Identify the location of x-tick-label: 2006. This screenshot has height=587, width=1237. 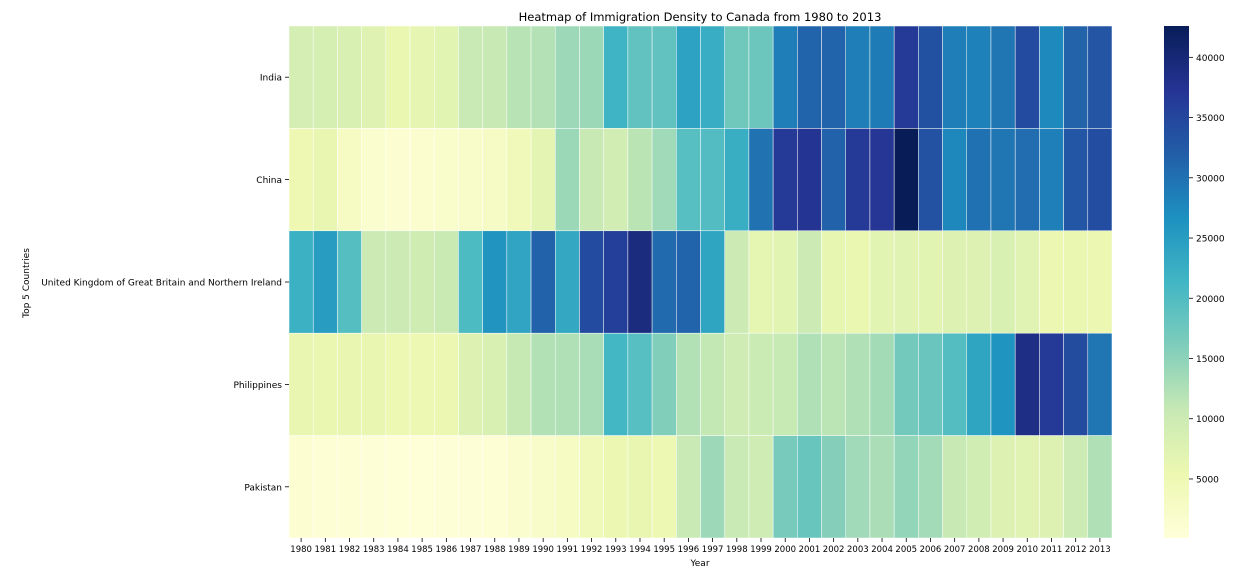
(931, 550).